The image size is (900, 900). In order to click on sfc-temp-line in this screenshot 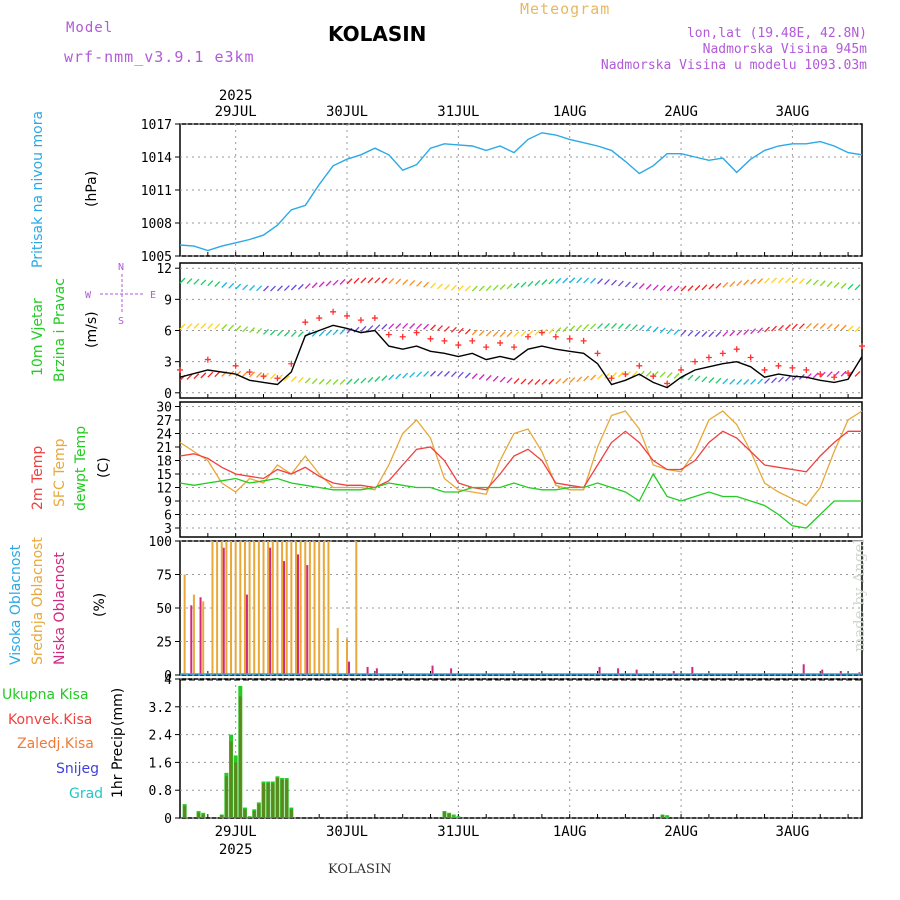, I will do `click(521, 458)`.